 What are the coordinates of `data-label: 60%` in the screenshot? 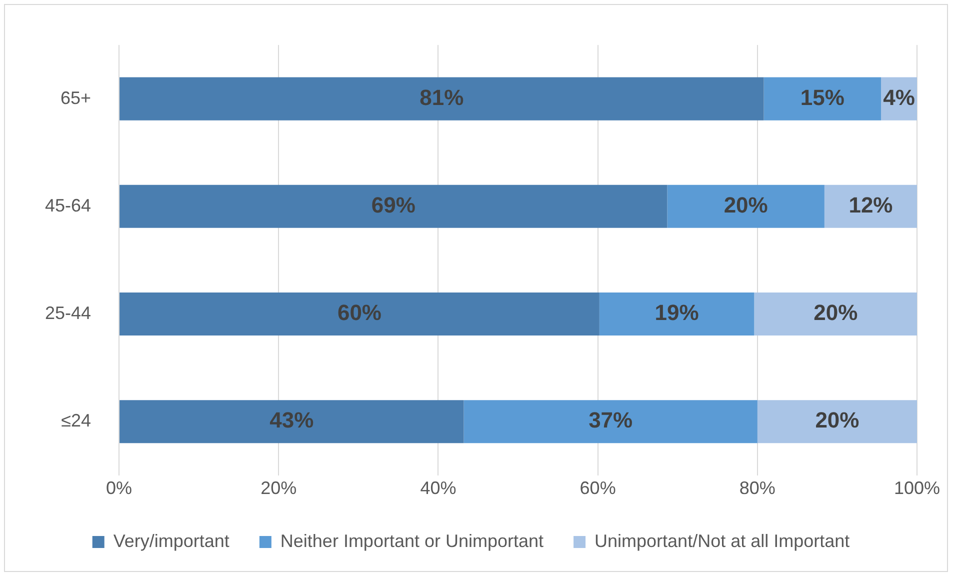 It's located at (359, 313).